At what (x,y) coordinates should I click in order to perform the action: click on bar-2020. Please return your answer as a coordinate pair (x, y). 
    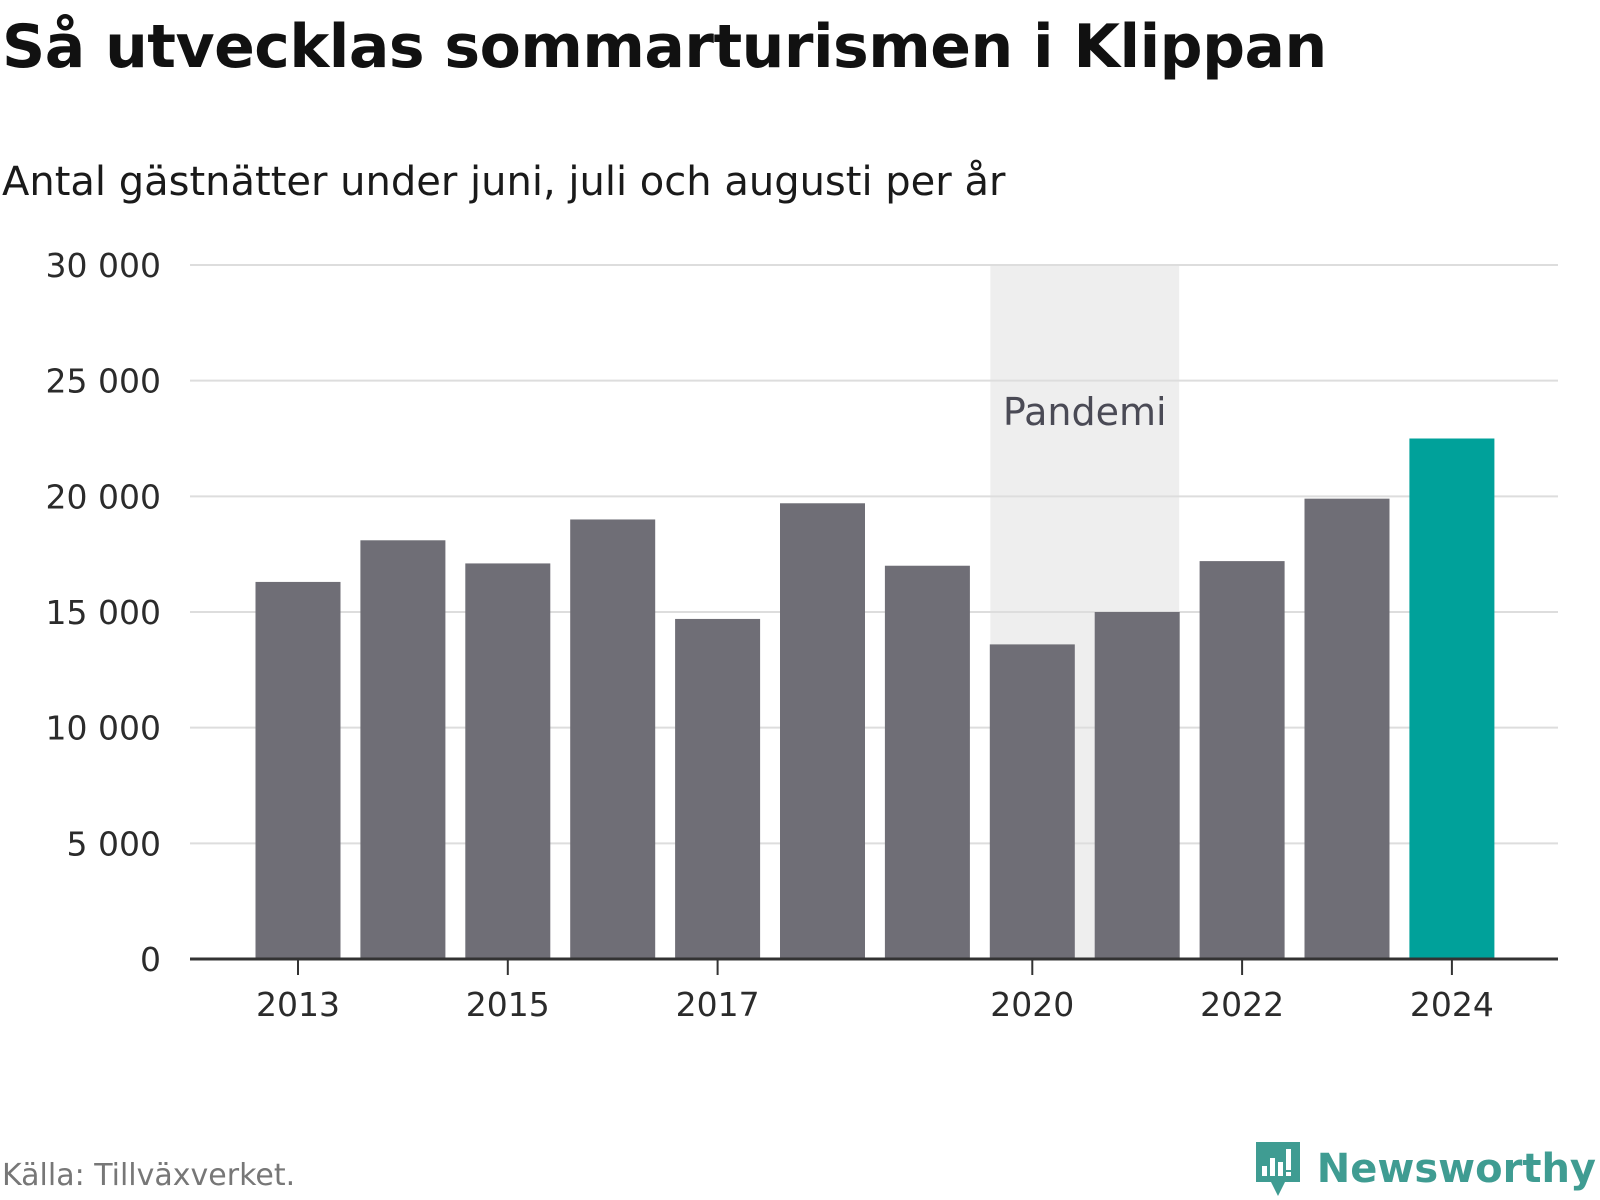
    Looking at the image, I should click on (1032, 801).